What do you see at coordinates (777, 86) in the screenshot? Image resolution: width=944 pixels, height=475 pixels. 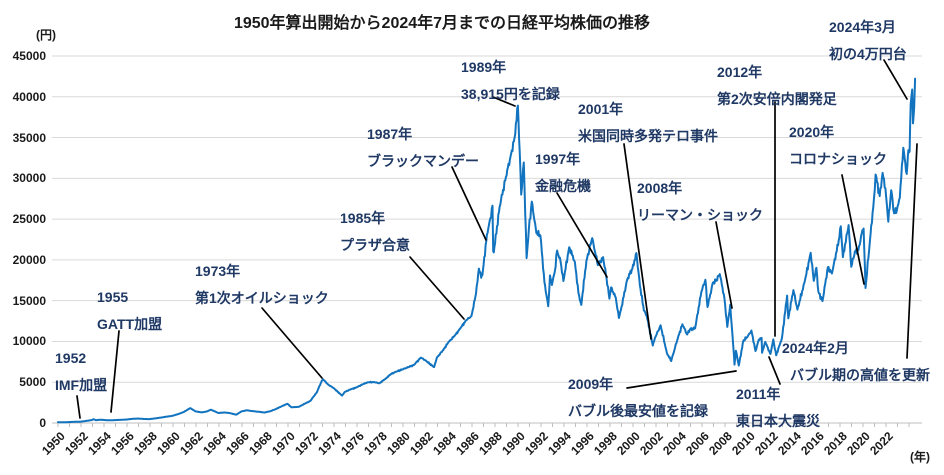 I see `annotation-2012-abe: 2012年第2次安倍内閣発足` at bounding box center [777, 86].